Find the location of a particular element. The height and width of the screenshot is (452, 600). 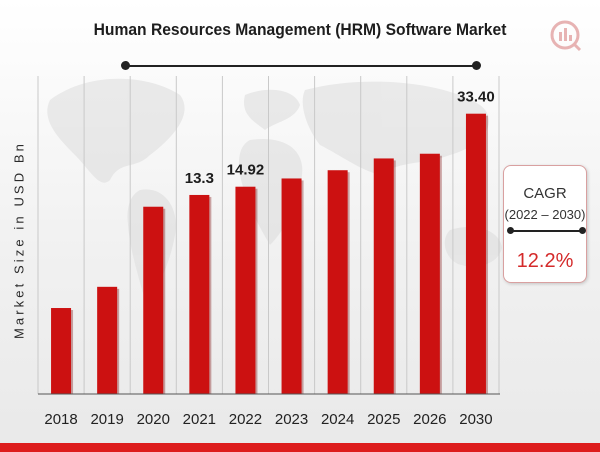

x-tick-label: 2030 is located at coordinates (475, 419).